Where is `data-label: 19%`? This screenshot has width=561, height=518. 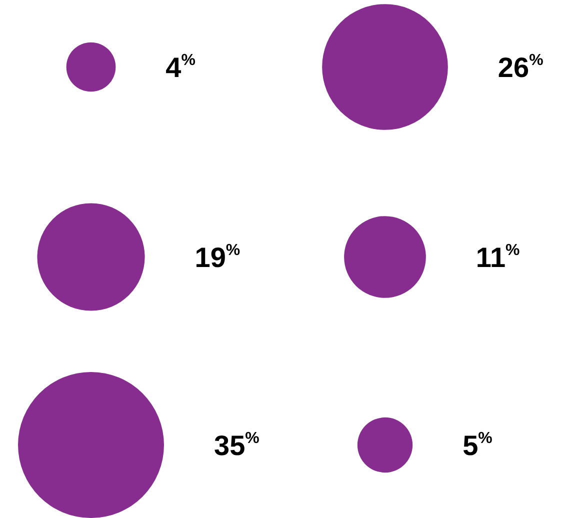 data-label: 19% is located at coordinates (217, 257).